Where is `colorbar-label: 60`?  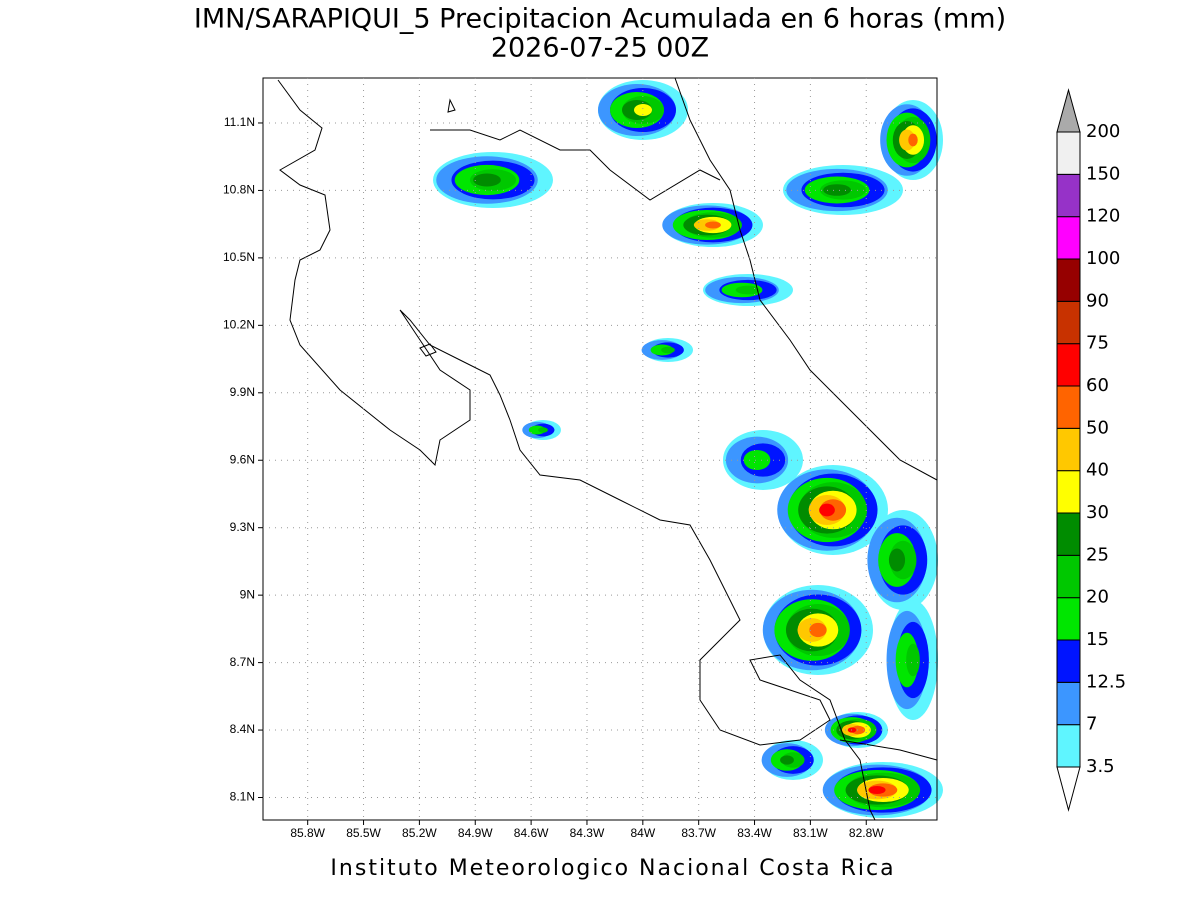
colorbar-label: 60 is located at coordinates (1097, 385).